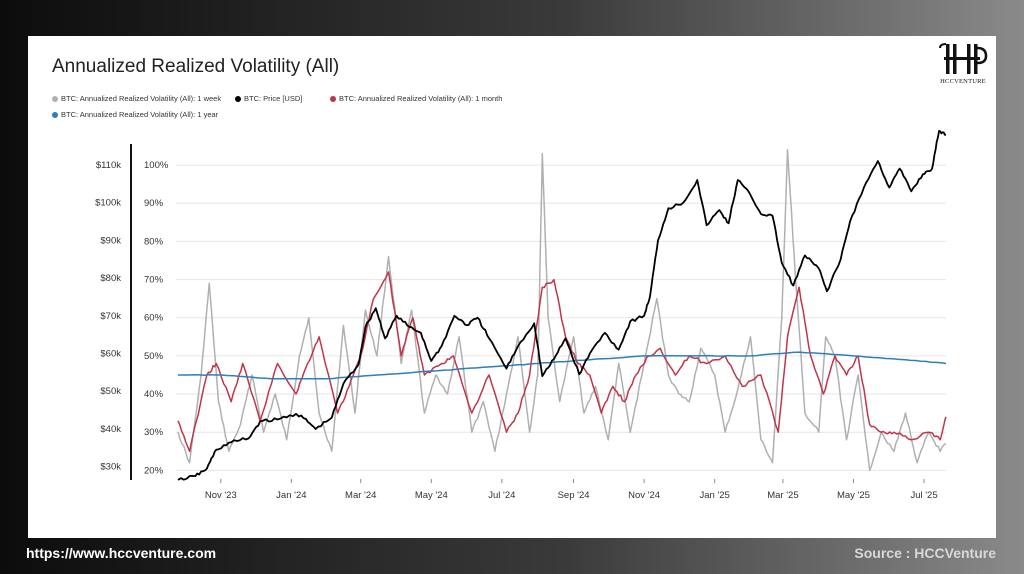 This screenshot has width=1024, height=574. Describe the element at coordinates (715, 495) in the screenshot. I see `x-tick-label: Jan '25` at that location.